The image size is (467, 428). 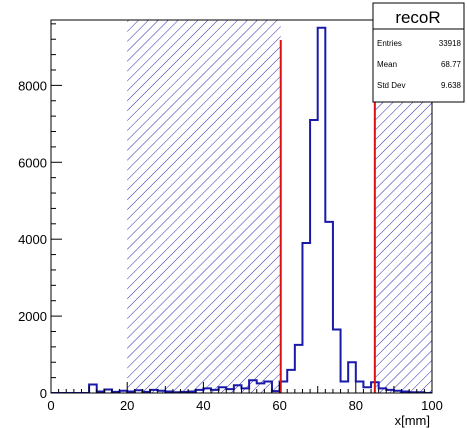 What do you see at coordinates (432, 405) in the screenshot?
I see `x-tick-label: 100` at bounding box center [432, 405].